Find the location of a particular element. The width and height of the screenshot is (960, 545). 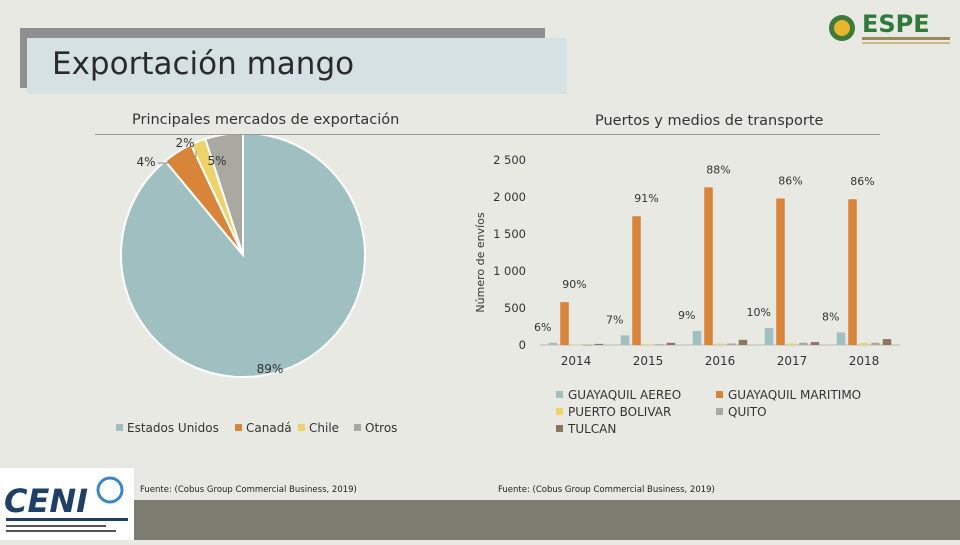

annotation-maritimo-2018: 86% is located at coordinates (862, 181).